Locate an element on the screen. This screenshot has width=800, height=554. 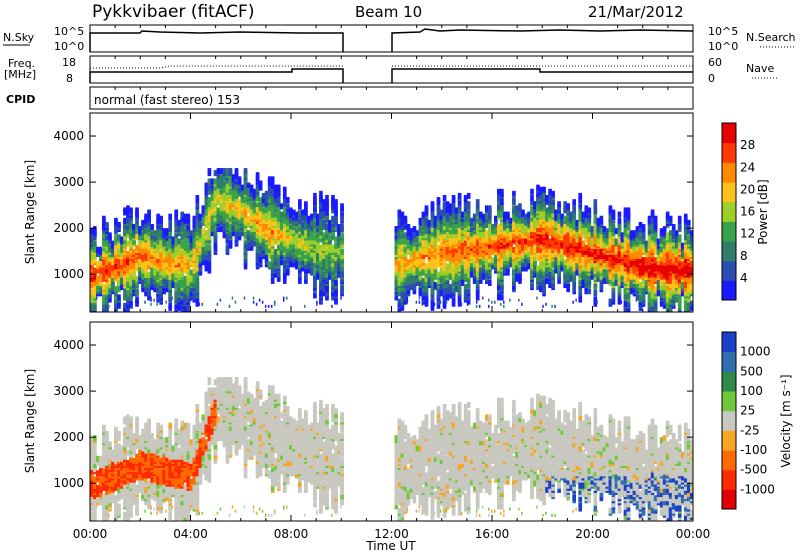
date-title: 21/Mar/2012 is located at coordinates (636, 12).